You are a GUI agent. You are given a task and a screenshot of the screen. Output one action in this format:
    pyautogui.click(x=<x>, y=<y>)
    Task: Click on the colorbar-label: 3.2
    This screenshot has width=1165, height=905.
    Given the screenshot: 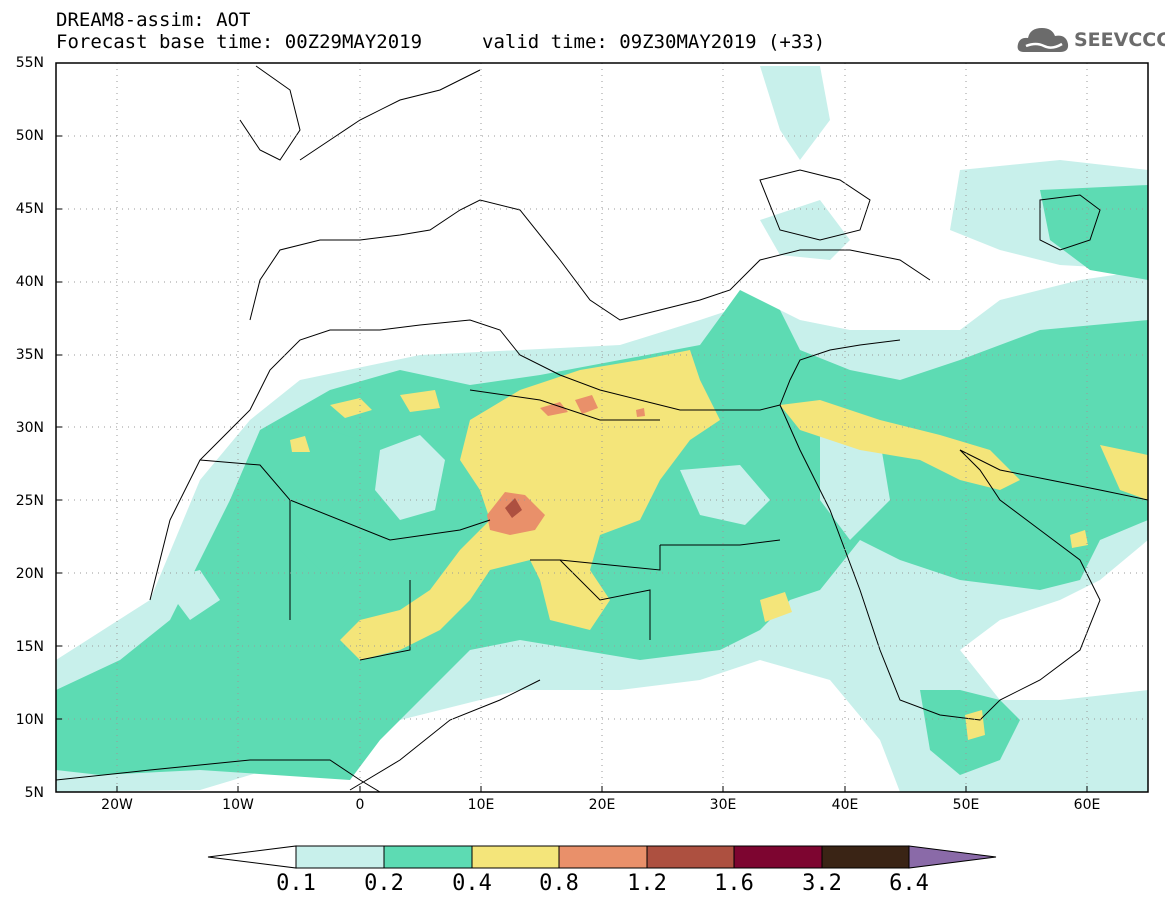 What is the action you would take?
    pyautogui.click(x=822, y=883)
    